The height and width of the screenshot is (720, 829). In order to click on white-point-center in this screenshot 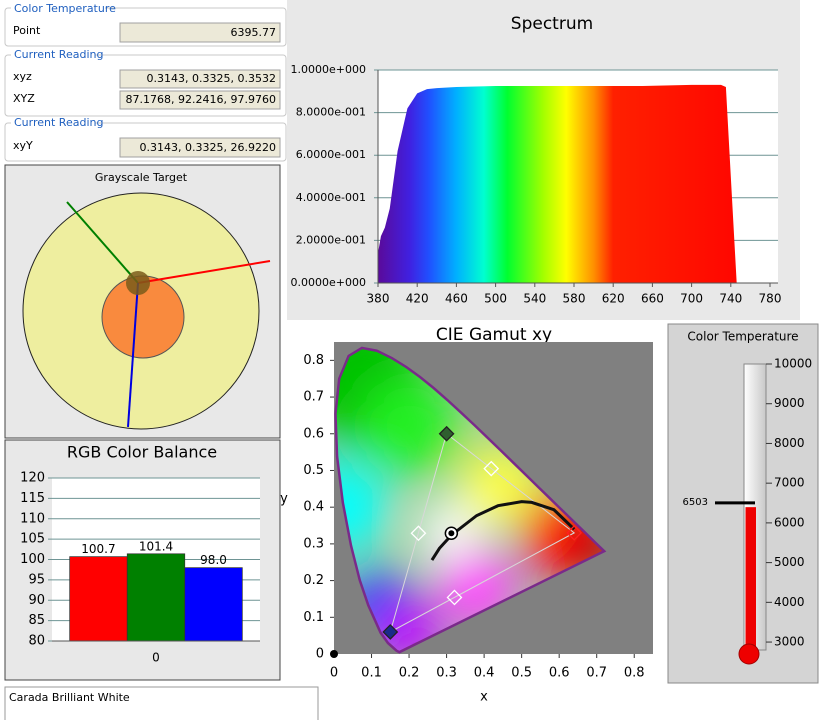, I will do `click(451, 533)`.